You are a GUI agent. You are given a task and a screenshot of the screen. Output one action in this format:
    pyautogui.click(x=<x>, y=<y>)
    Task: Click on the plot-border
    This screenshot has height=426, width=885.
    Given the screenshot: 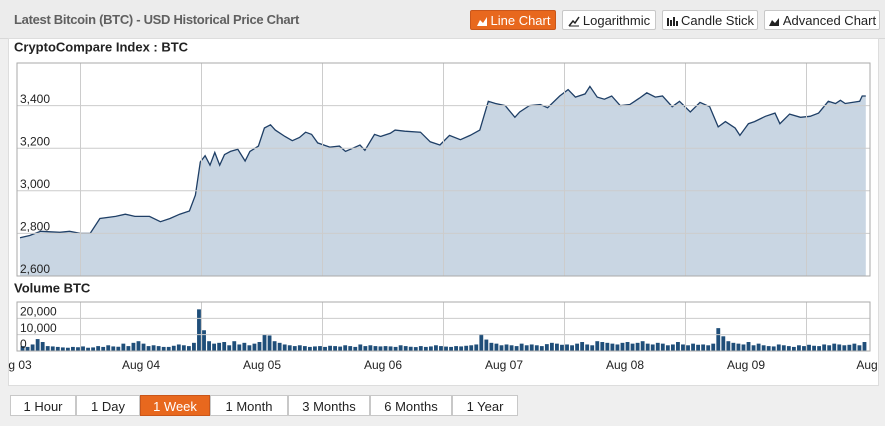 What is the action you would take?
    pyautogui.click(x=443, y=326)
    